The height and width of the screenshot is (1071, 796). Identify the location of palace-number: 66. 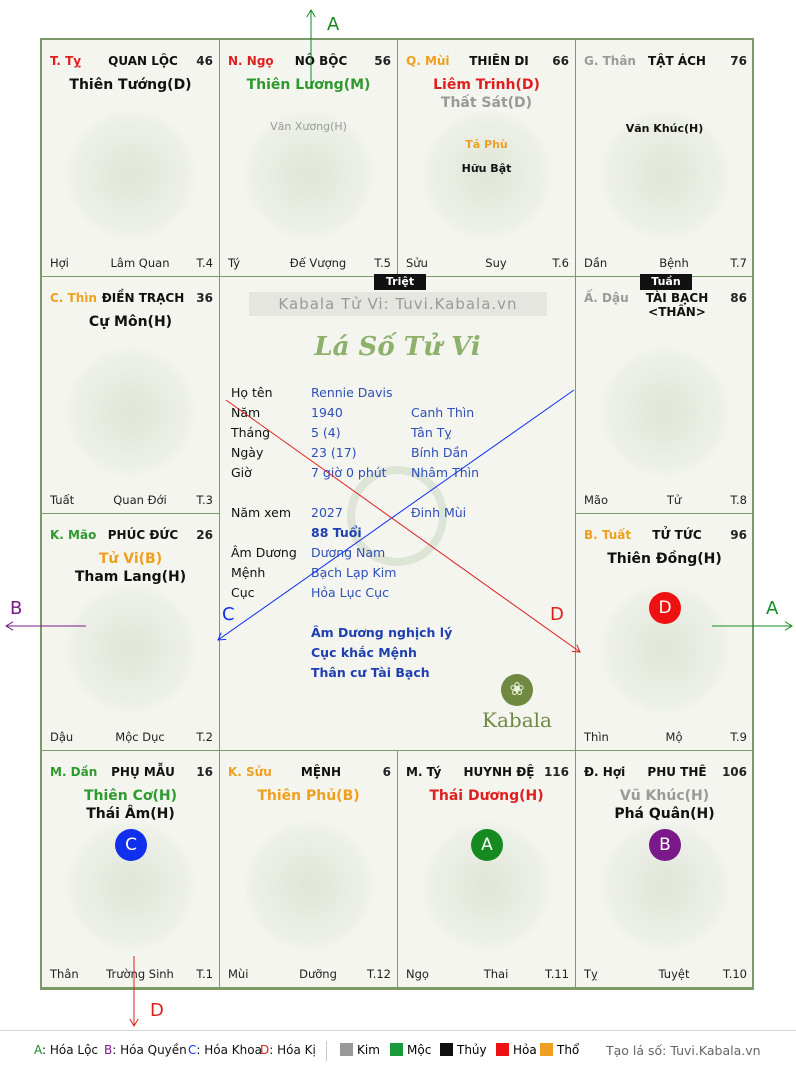
(560, 61).